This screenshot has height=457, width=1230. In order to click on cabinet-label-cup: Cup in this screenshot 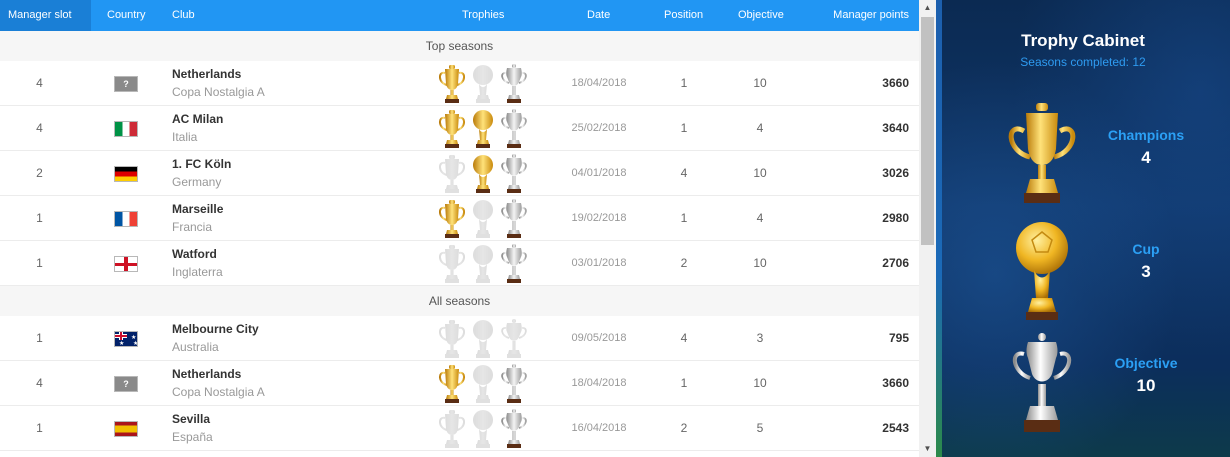, I will do `click(1146, 249)`.